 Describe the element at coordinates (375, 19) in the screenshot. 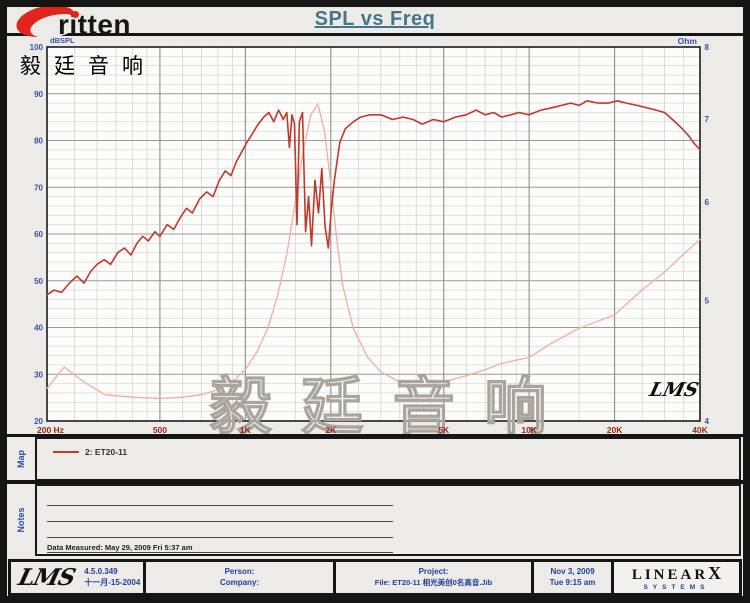

I see `page-title: SPL vs Freq` at that location.